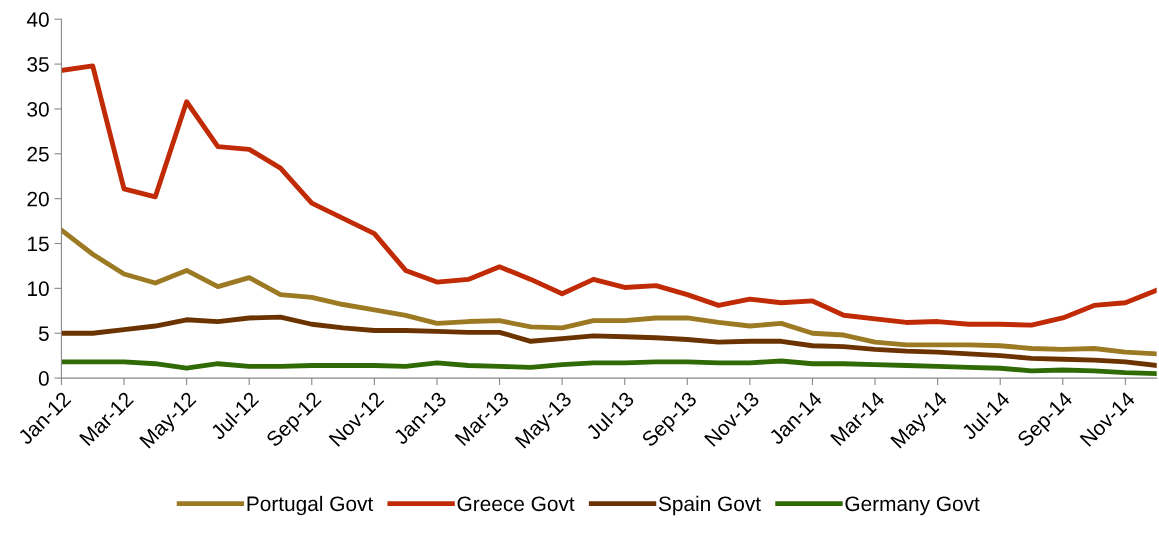 This screenshot has height=534, width=1159. What do you see at coordinates (38, 289) in the screenshot?
I see `y-tick-label: 10` at bounding box center [38, 289].